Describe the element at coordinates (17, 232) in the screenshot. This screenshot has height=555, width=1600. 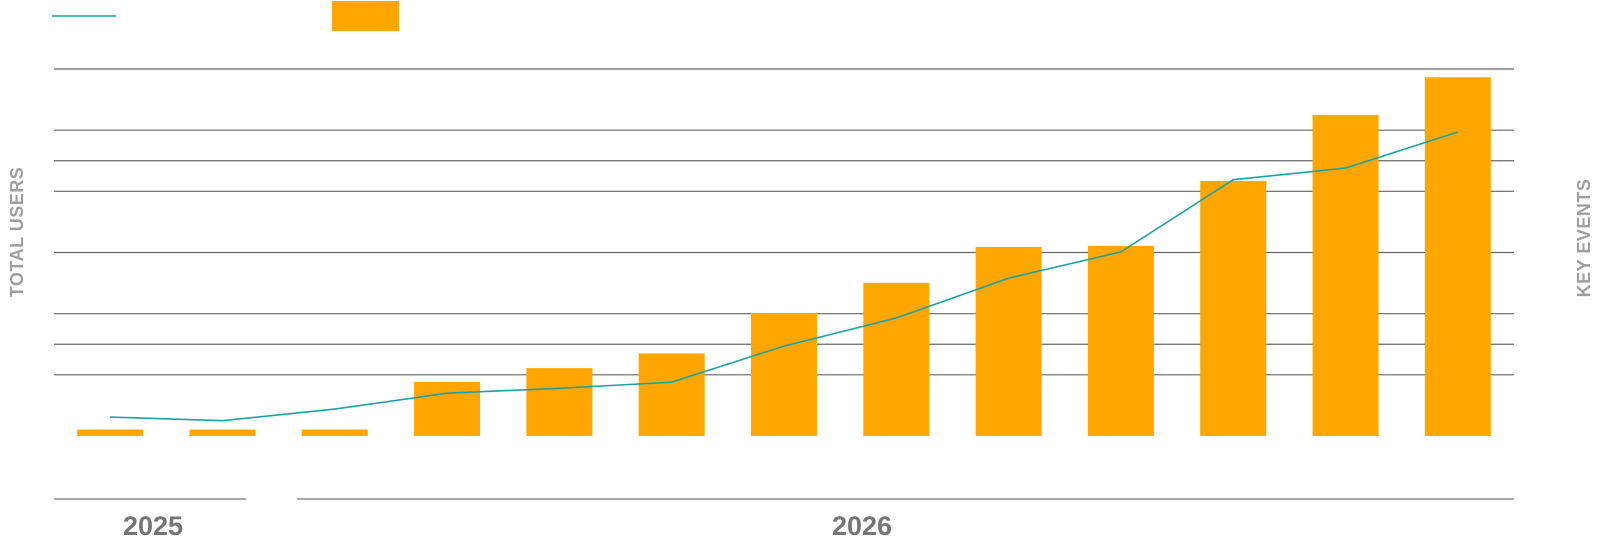
I see `y-axis-title: TOTAL USERS` at that location.